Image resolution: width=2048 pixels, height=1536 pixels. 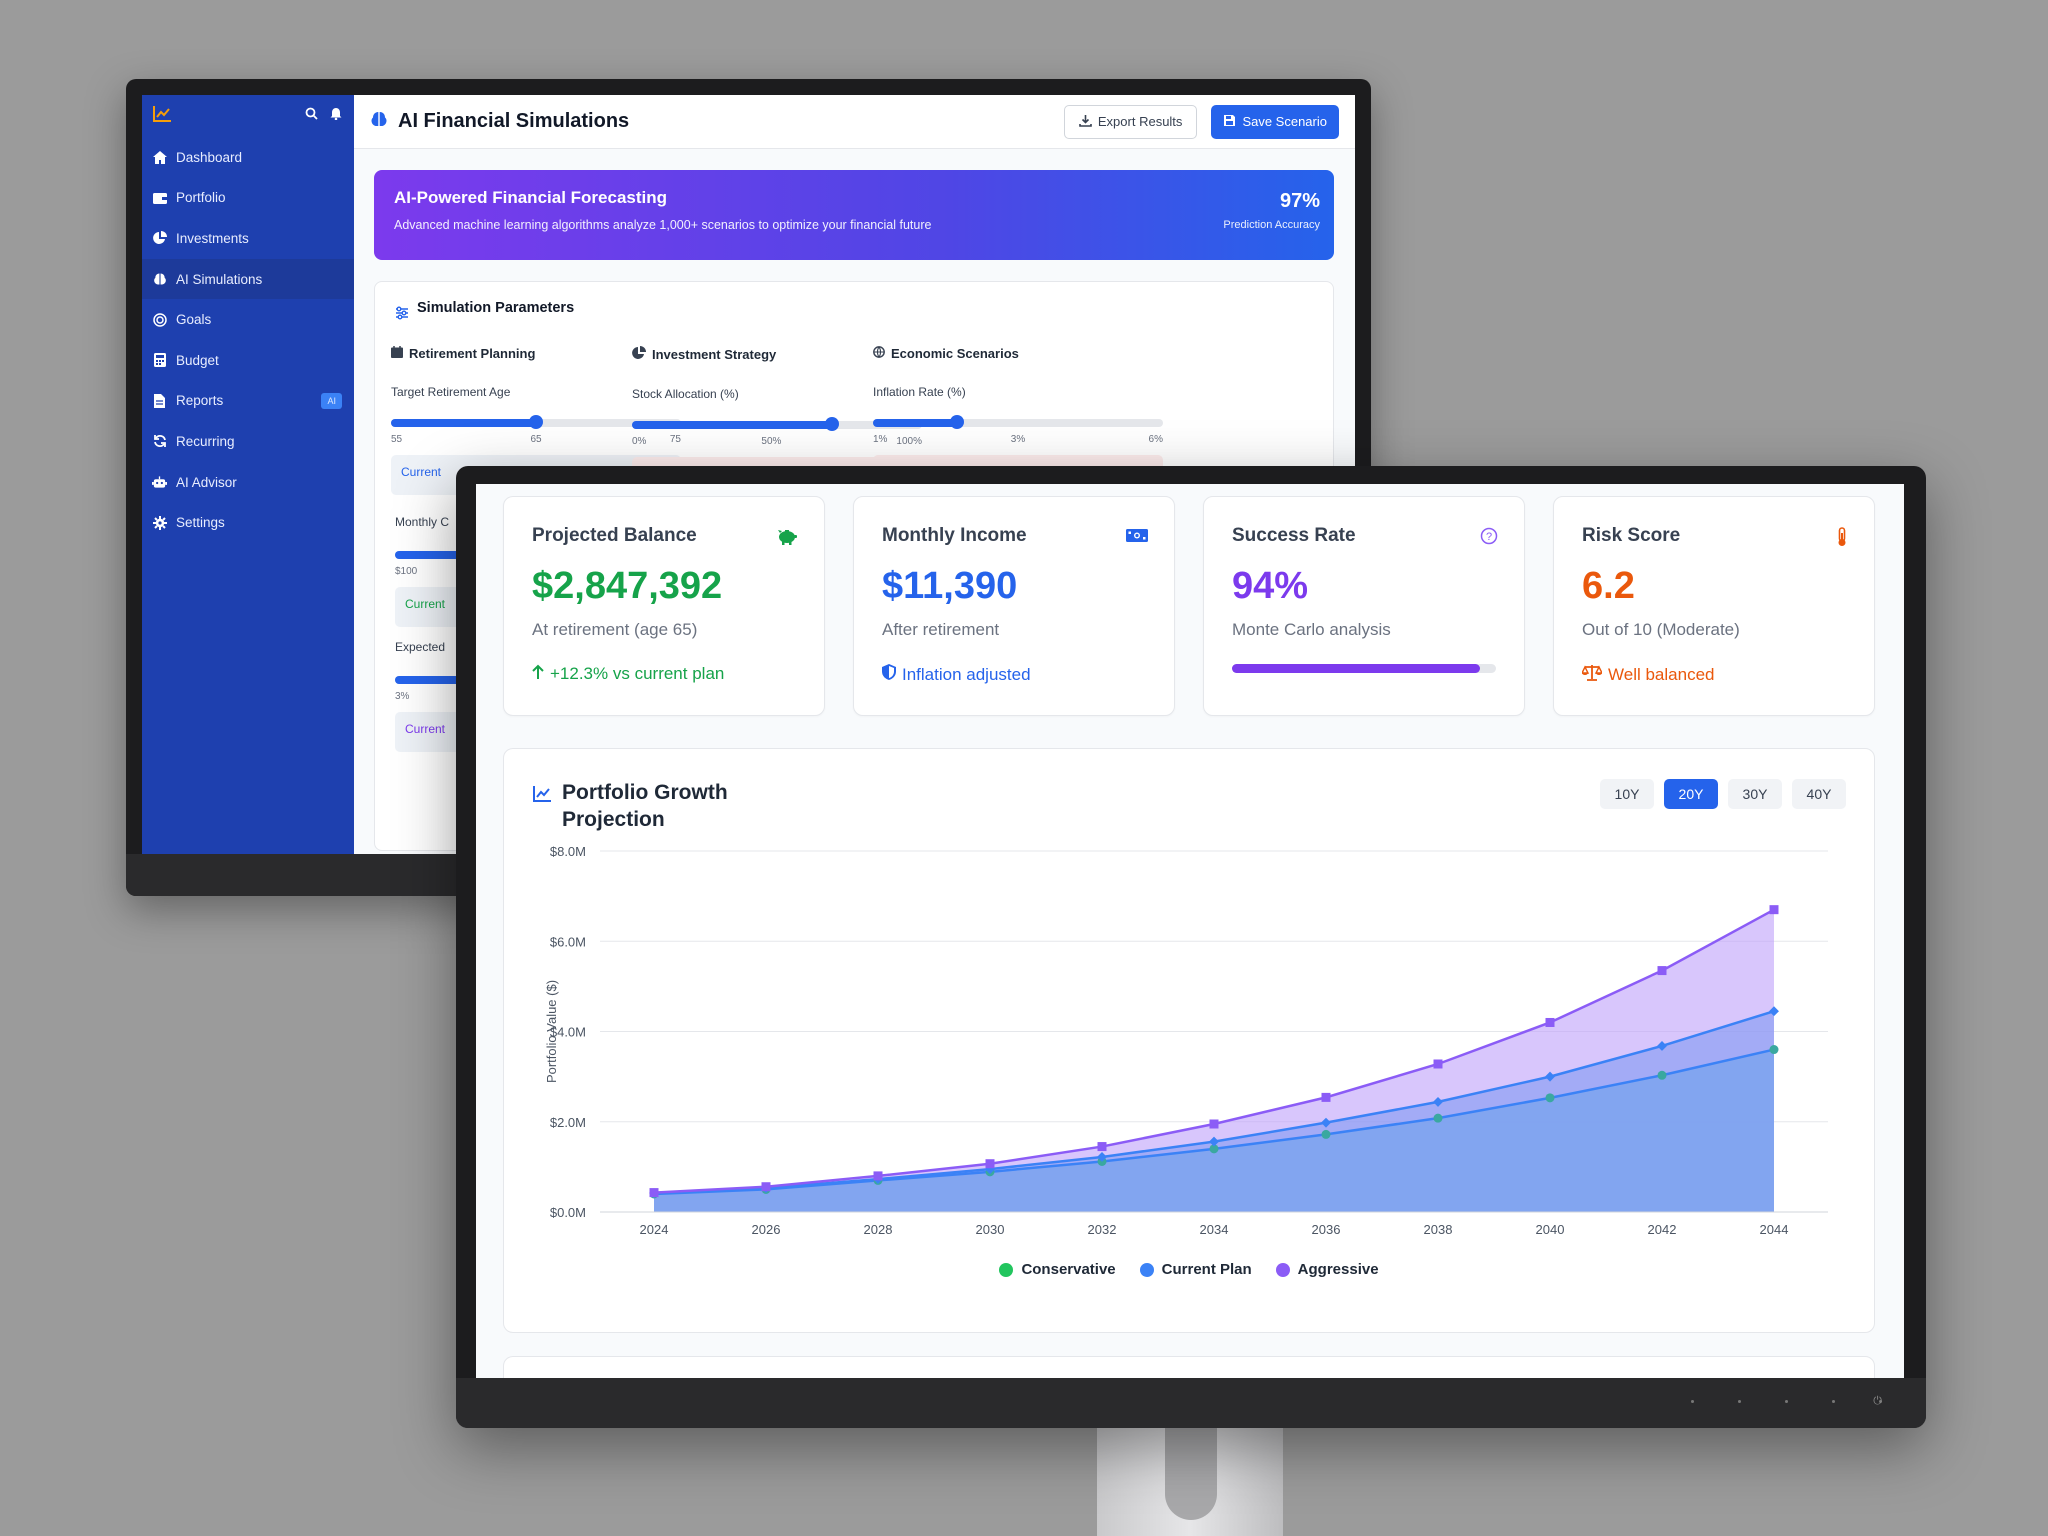 What do you see at coordinates (1631, 535) in the screenshot?
I see `card-title: Risk Score` at bounding box center [1631, 535].